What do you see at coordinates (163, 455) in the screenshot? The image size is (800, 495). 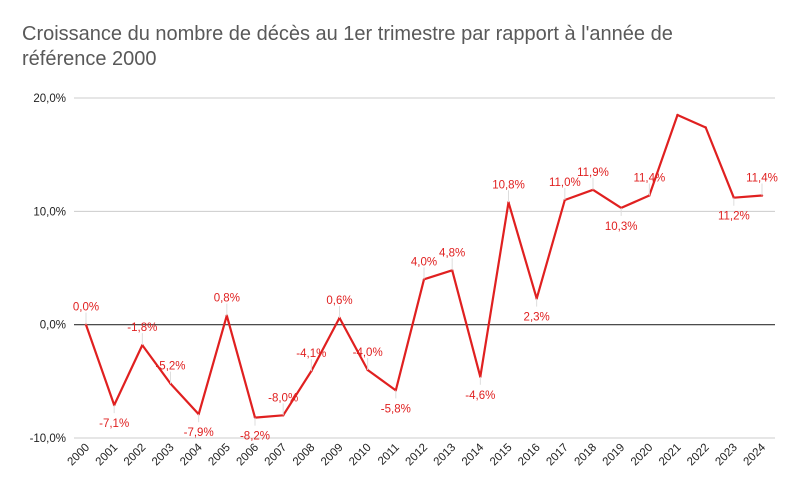 I see `x-tick-label: 2003` at bounding box center [163, 455].